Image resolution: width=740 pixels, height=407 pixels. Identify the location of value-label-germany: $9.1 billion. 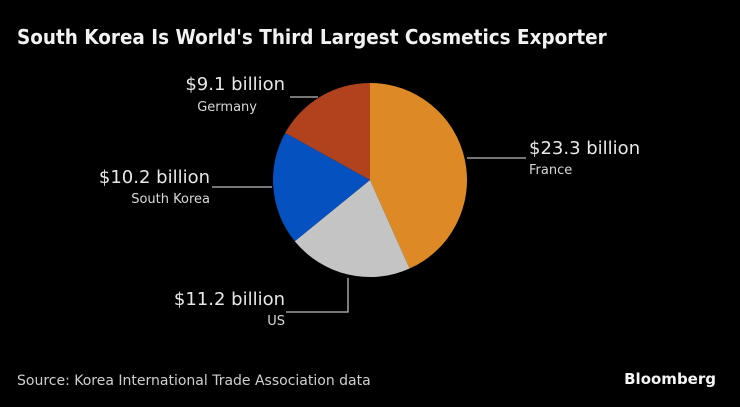
(235, 84).